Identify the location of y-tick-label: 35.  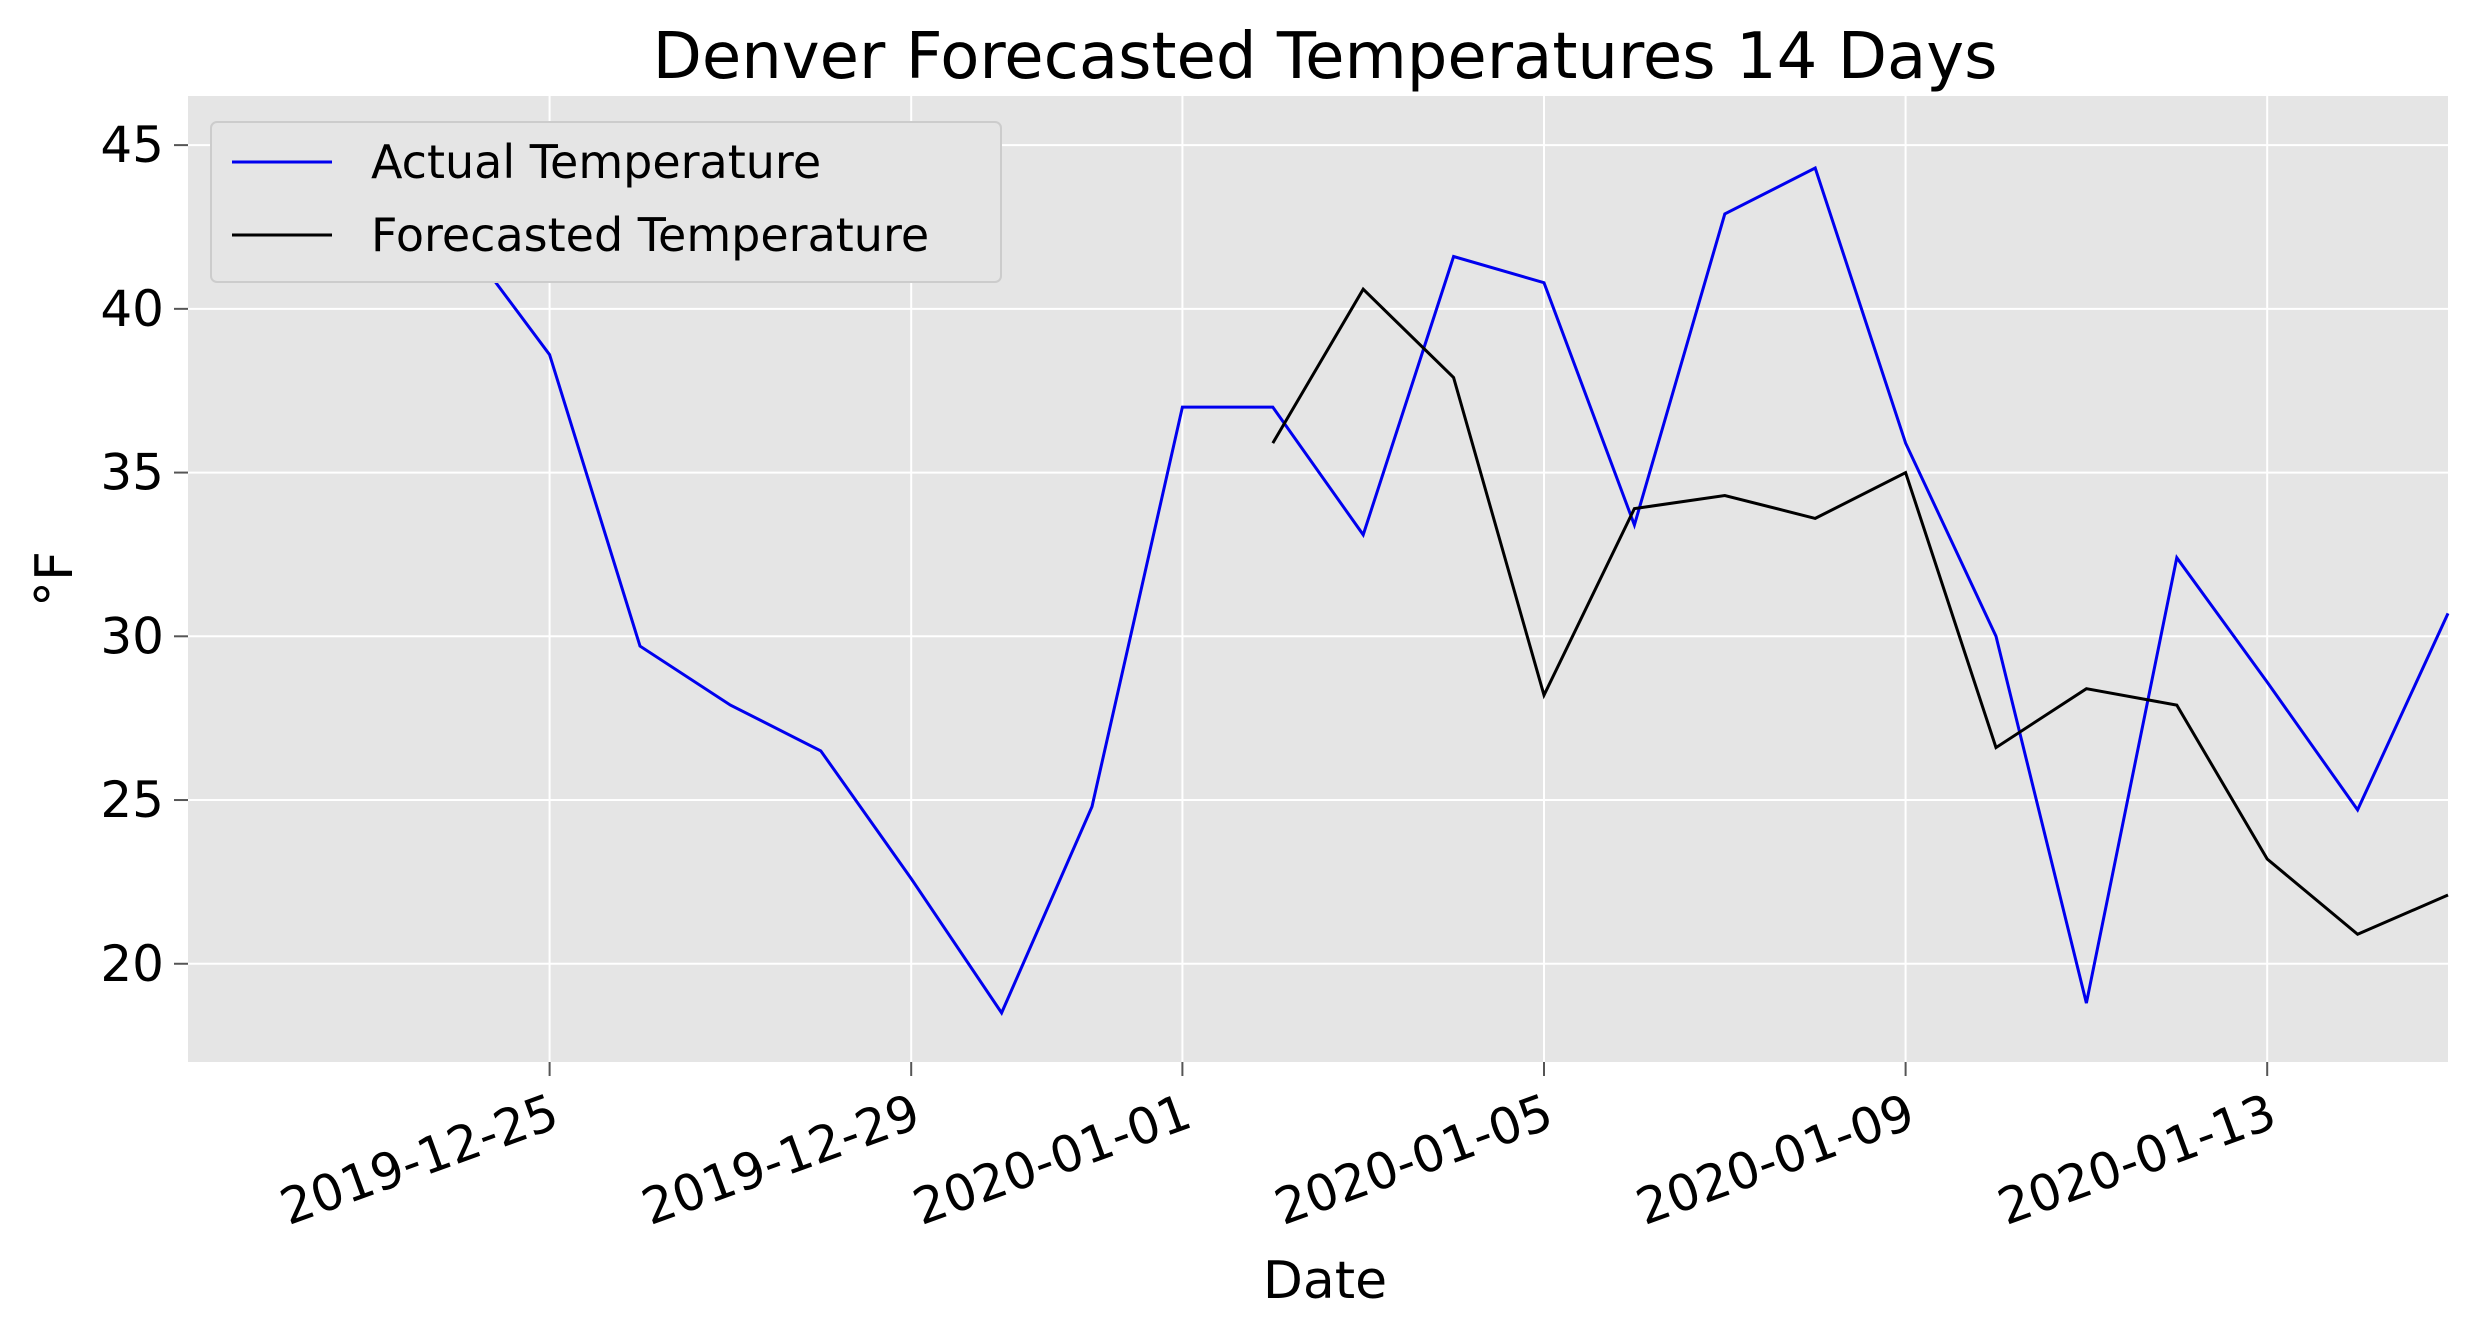
(132, 473).